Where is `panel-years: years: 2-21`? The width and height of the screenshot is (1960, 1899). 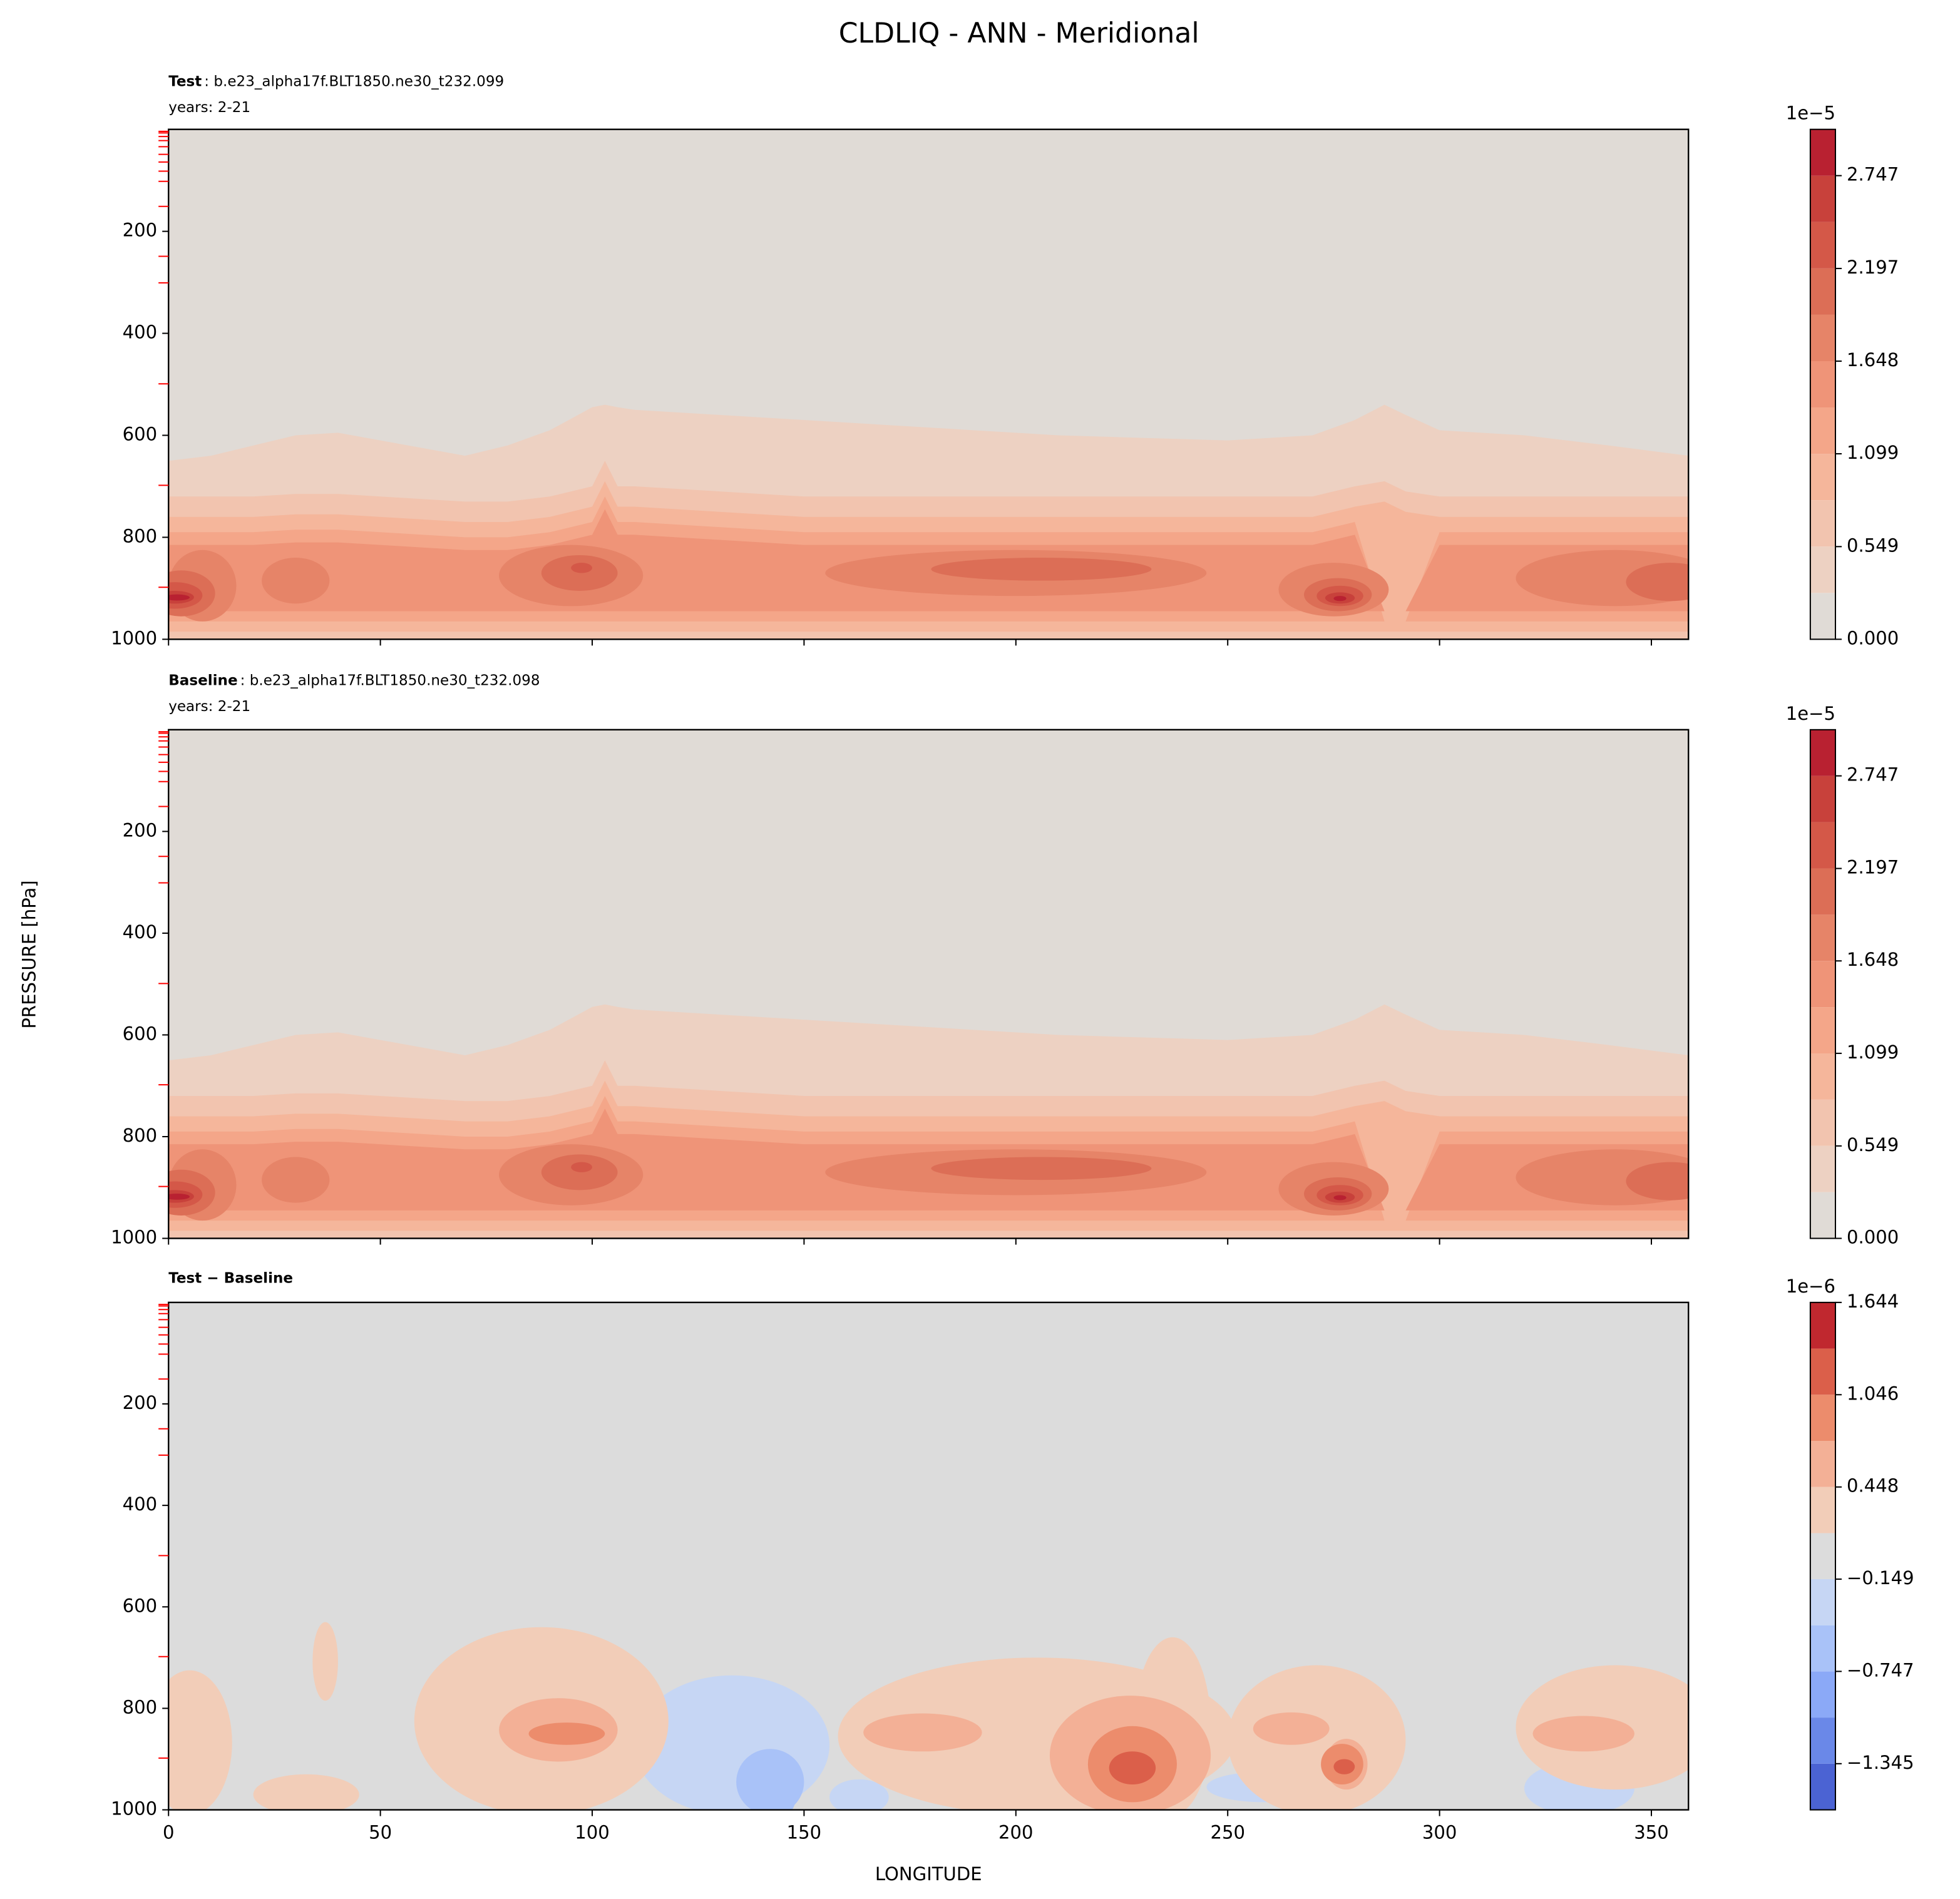 panel-years: years: 2-21 is located at coordinates (209, 707).